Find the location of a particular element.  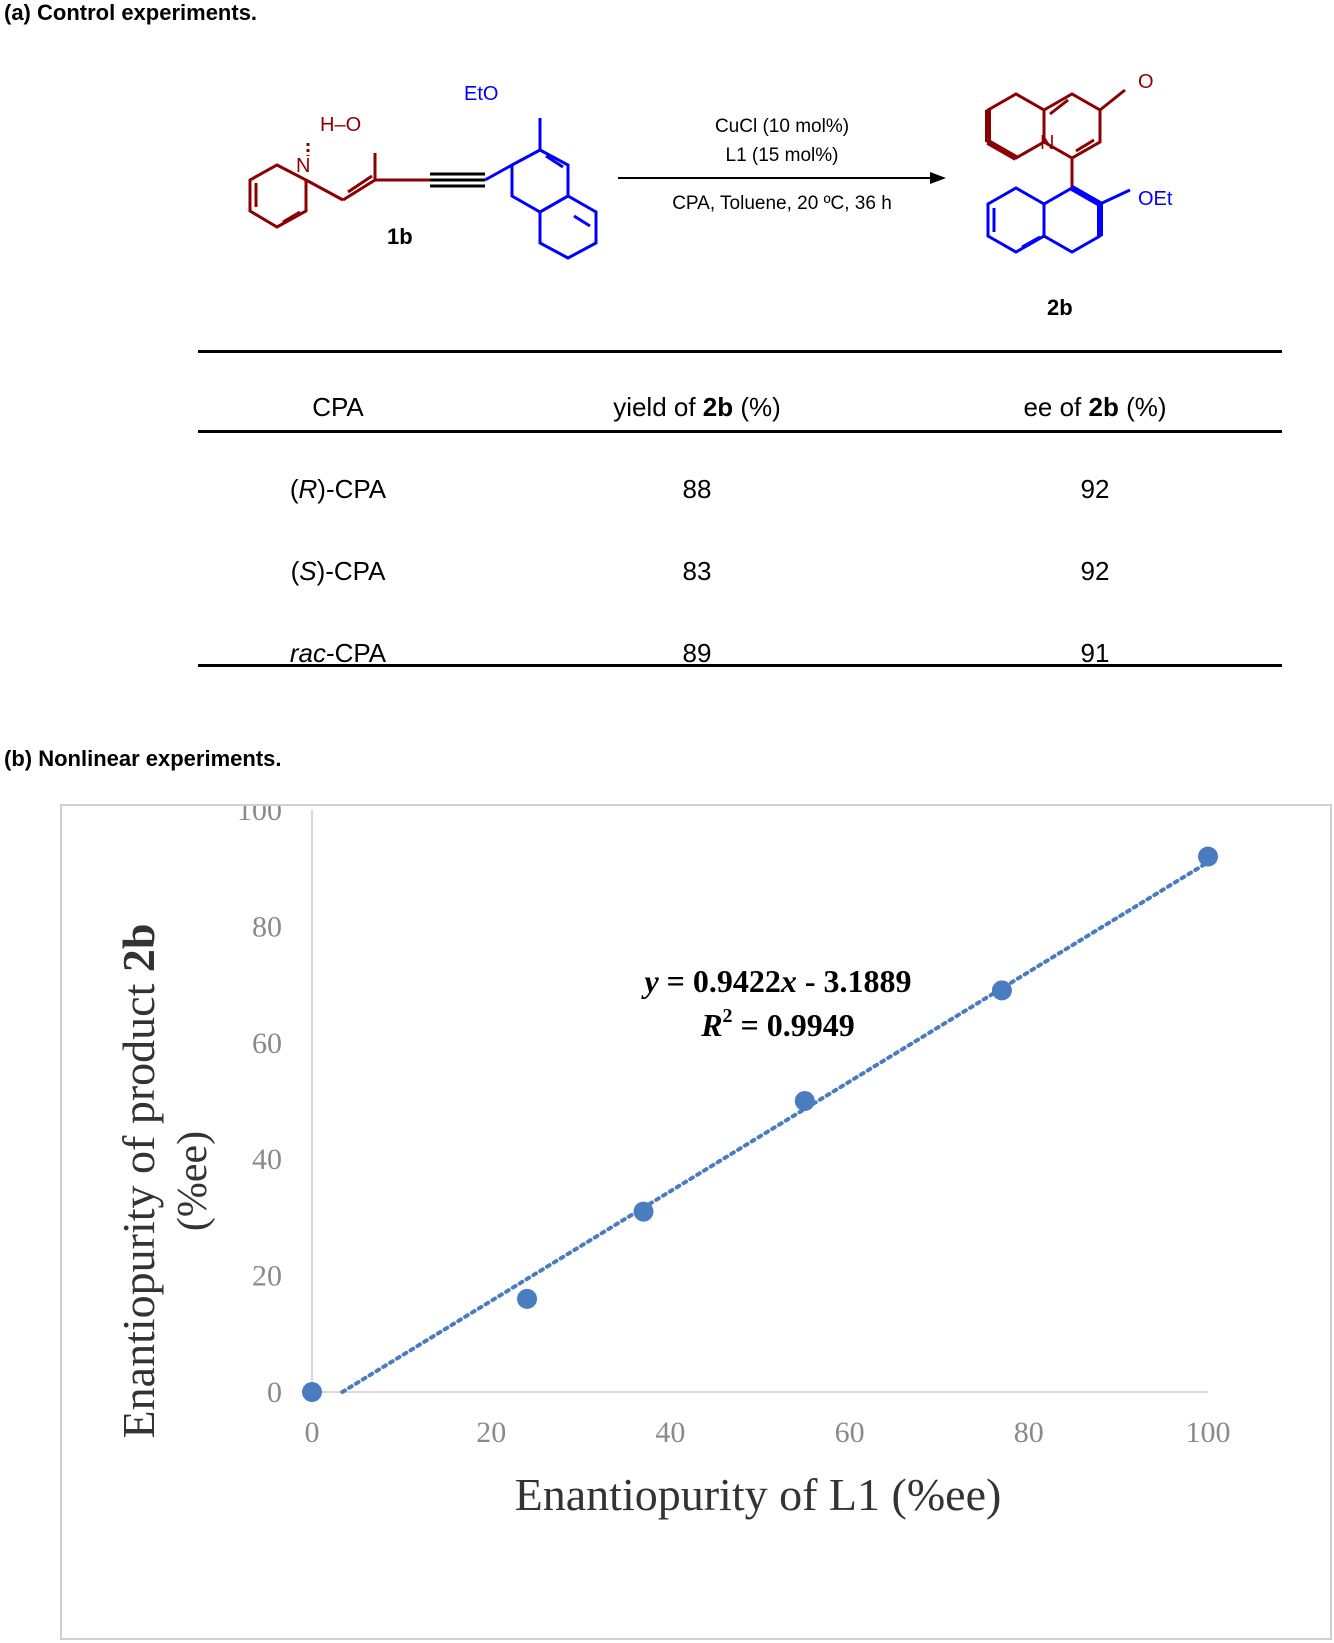

row-ee: 91 is located at coordinates (1095, 653).